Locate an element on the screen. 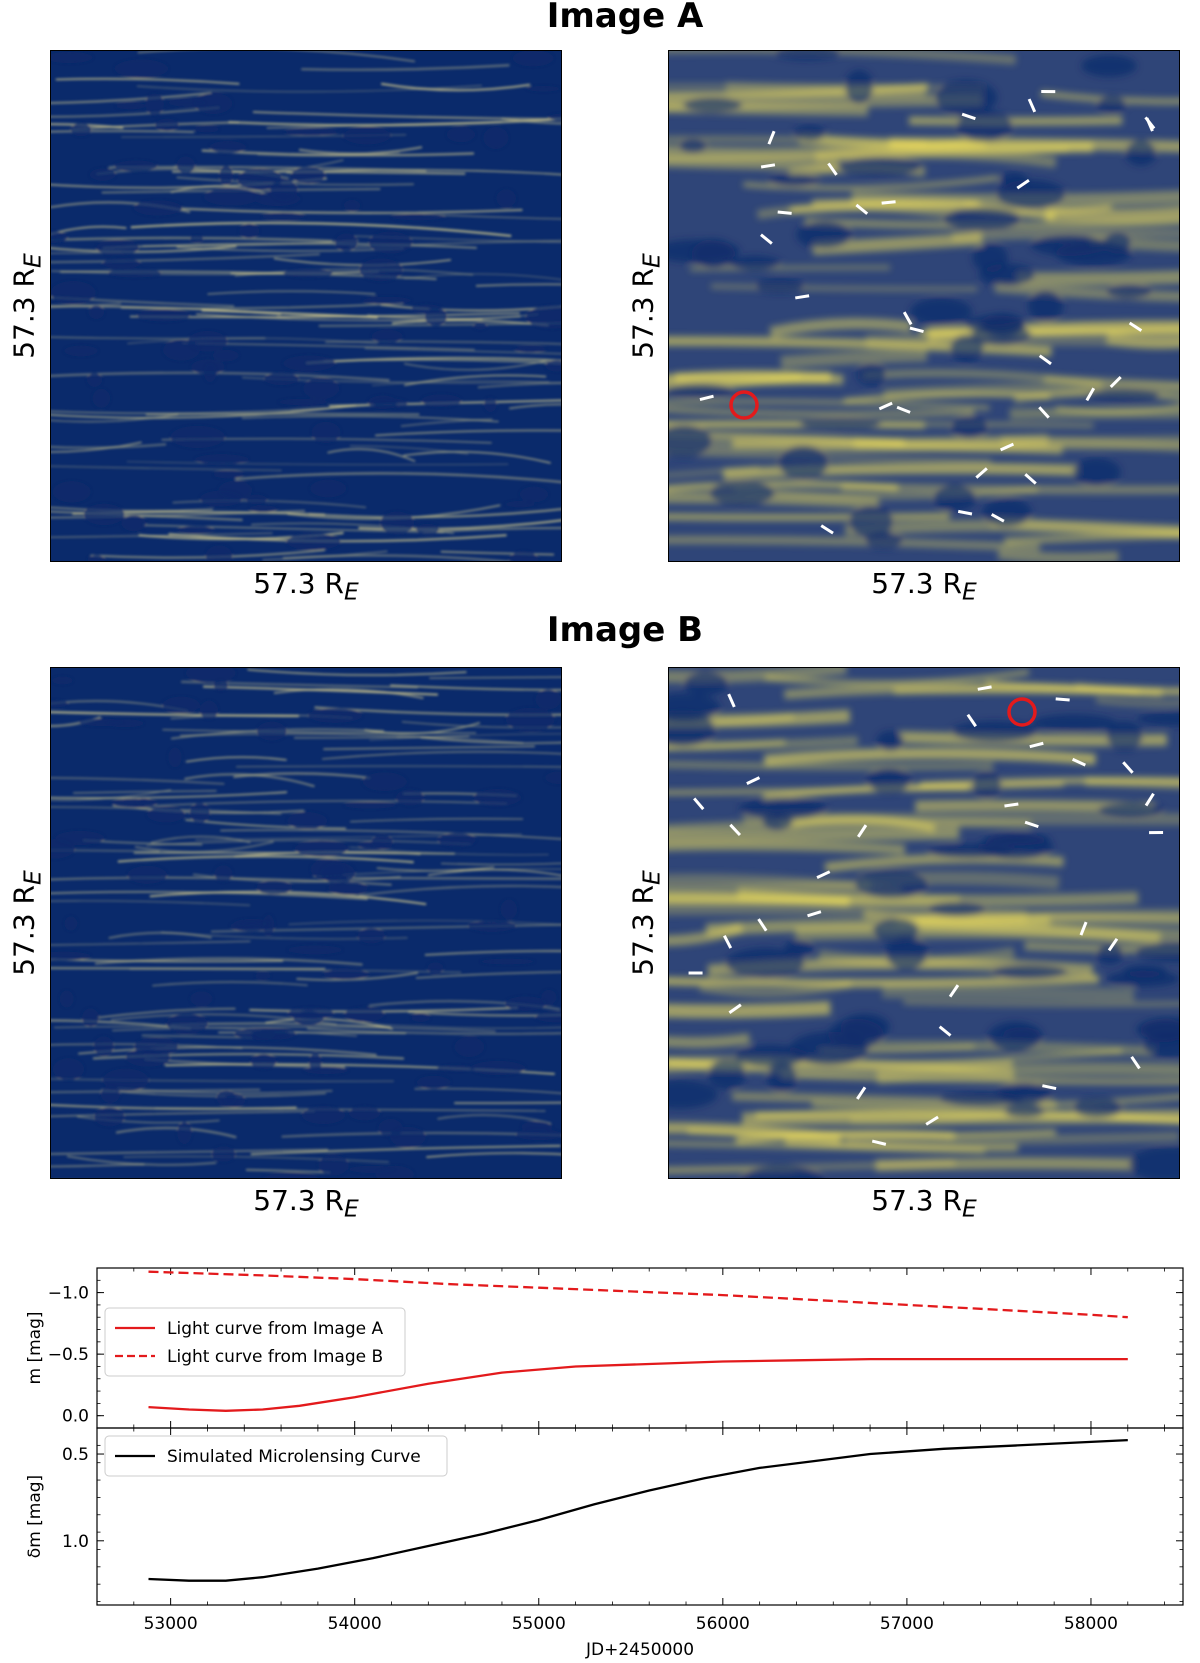 The height and width of the screenshot is (1663, 1200). y-tick-label: 0.0 is located at coordinates (75, 1417).